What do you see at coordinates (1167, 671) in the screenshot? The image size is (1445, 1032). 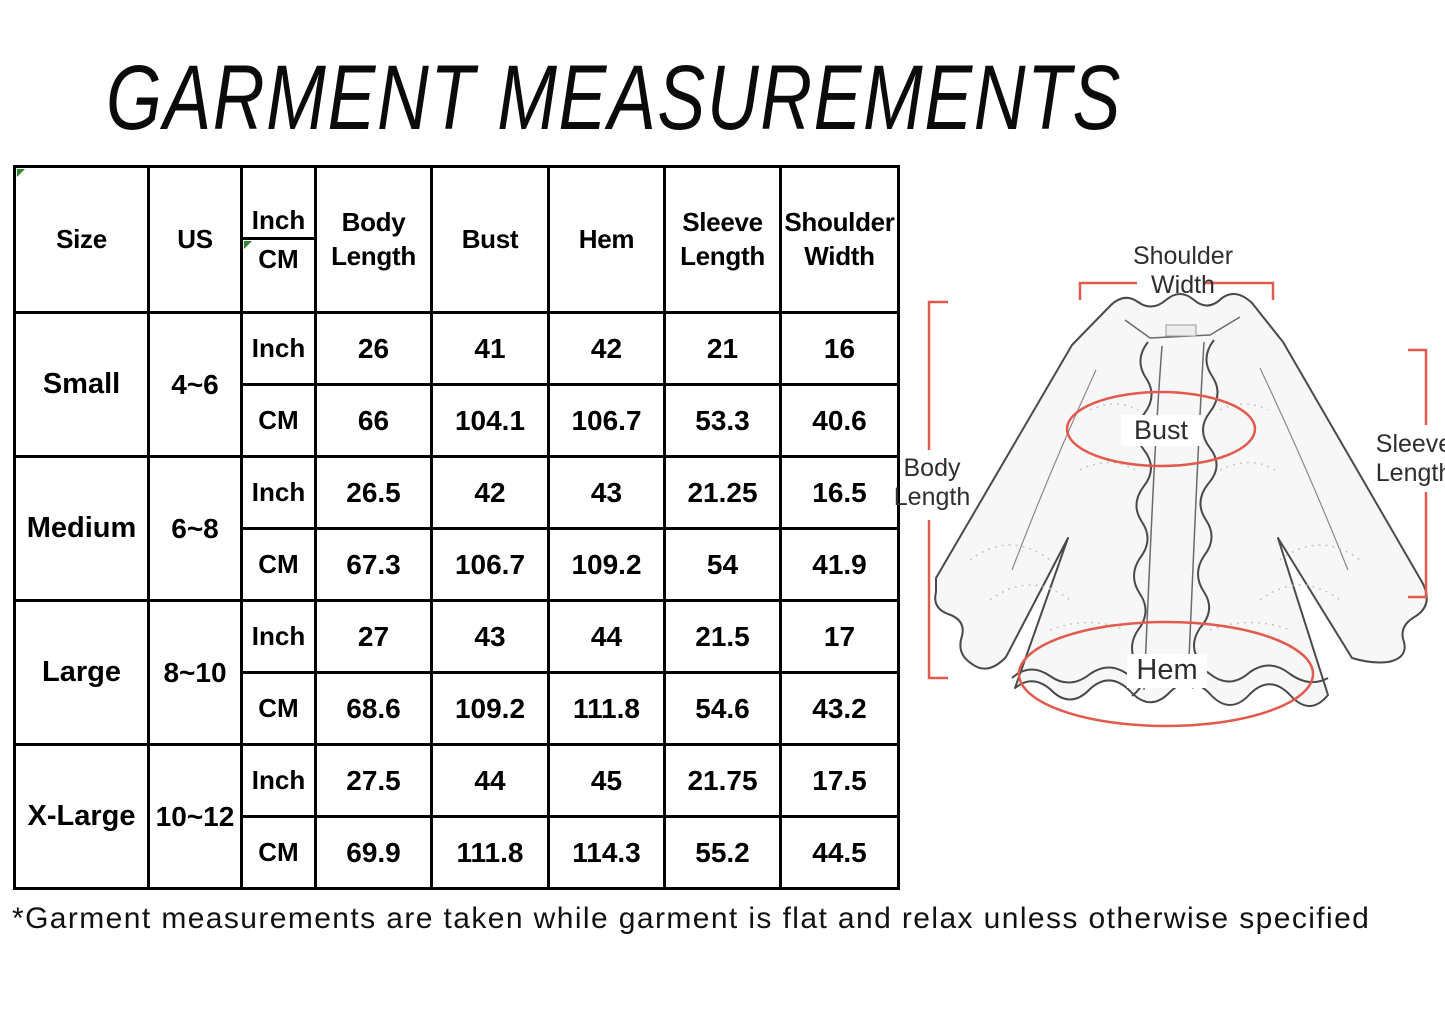 I see `hem-label: Hem` at bounding box center [1167, 671].